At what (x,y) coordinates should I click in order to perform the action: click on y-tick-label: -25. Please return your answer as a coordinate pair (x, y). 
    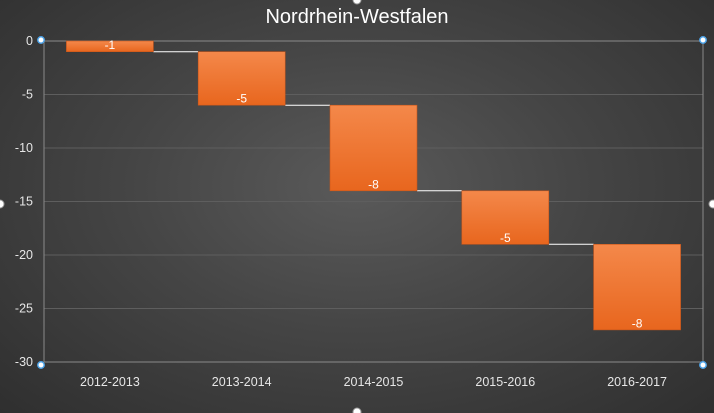
    Looking at the image, I should click on (24, 309).